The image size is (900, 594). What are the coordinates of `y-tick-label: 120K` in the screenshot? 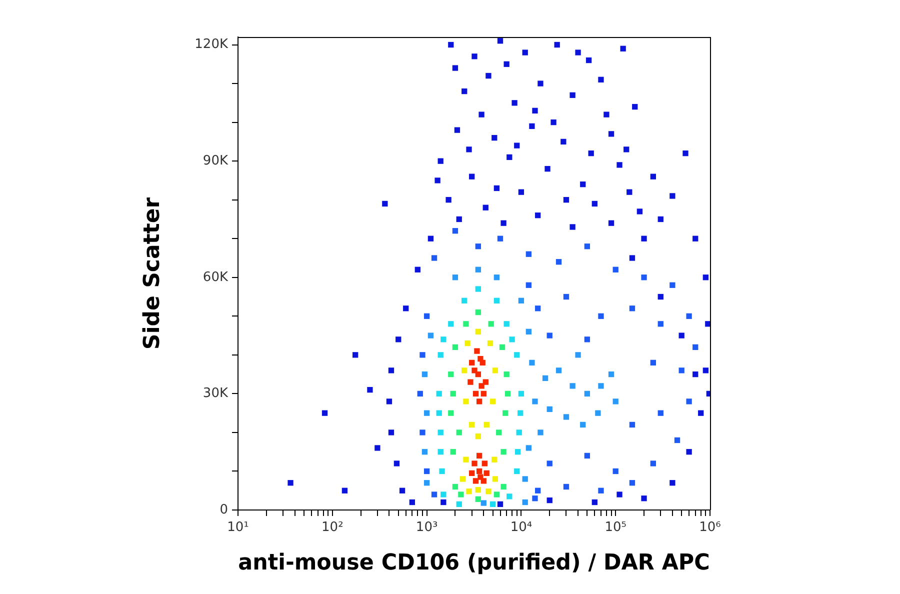 It's located at (211, 44).